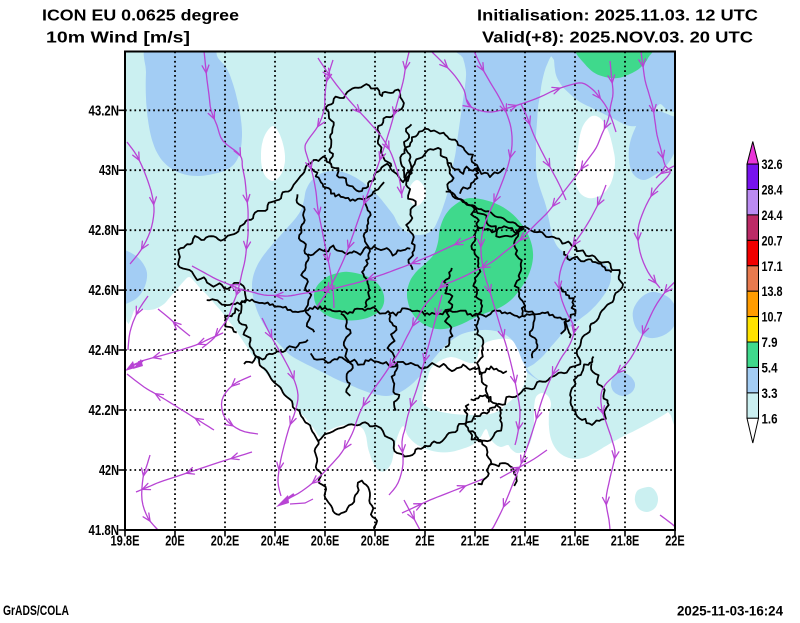 This screenshot has height=623, width=800. Describe the element at coordinates (125, 542) in the screenshot. I see `svg-text: 19.8E` at that location.